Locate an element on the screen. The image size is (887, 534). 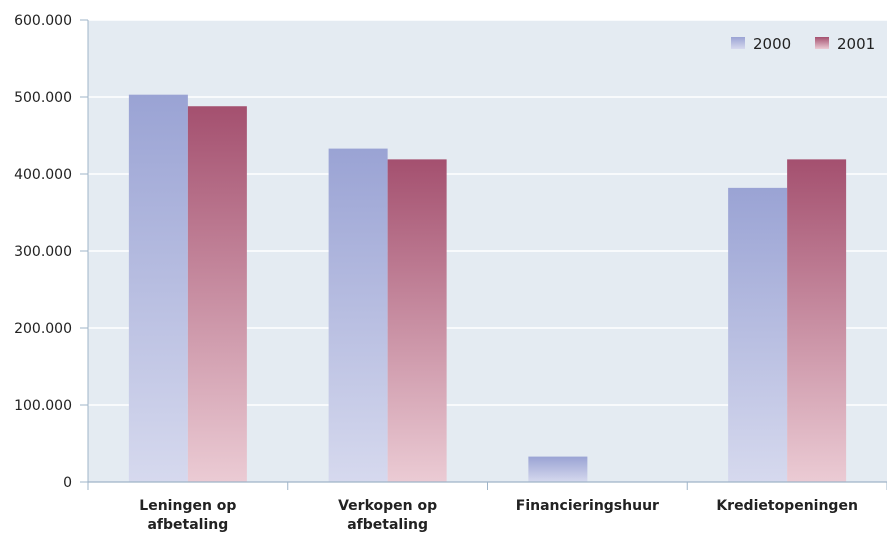
legend-label-2001: 2001 is located at coordinates (856, 44).